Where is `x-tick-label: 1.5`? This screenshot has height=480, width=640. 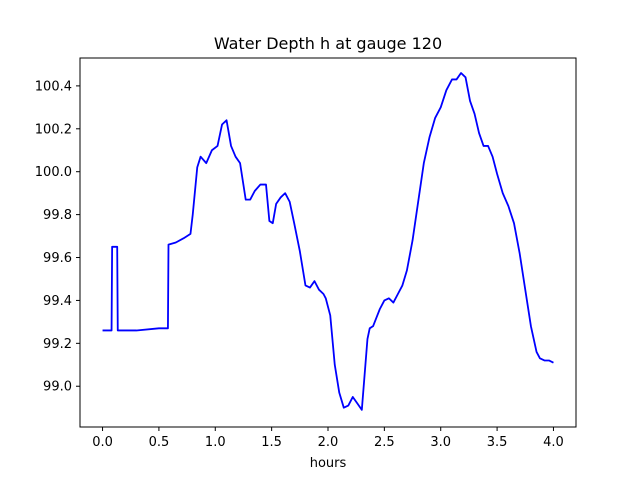
x-tick-label: 1.5 is located at coordinates (271, 442).